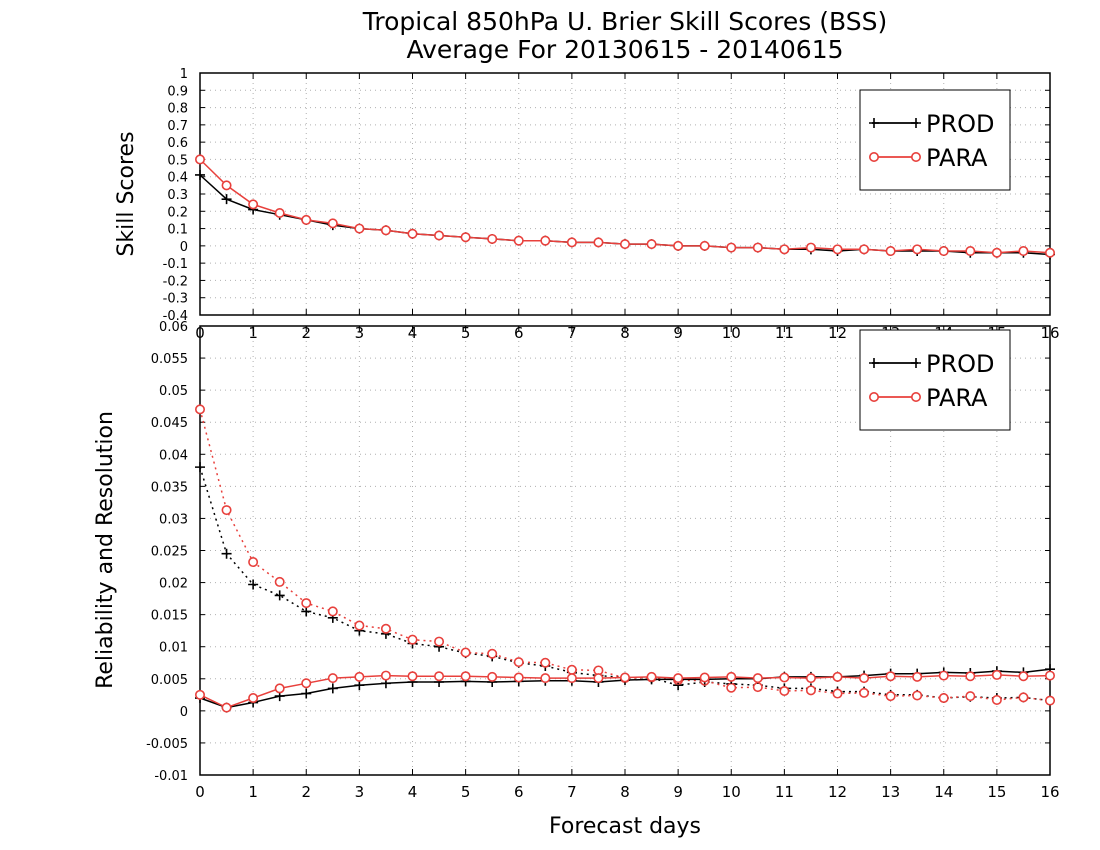 This screenshot has width=1100, height=850. What do you see at coordinates (625, 792) in the screenshot?
I see `x-tick-label: 8` at bounding box center [625, 792].